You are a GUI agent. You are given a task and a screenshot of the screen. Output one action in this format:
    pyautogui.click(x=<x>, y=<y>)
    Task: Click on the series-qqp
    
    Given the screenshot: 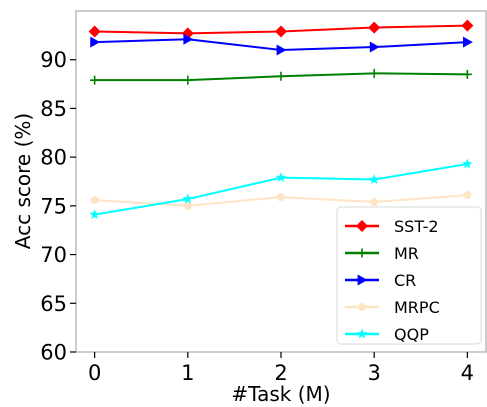 What is the action you would take?
    pyautogui.click(x=281, y=189)
    